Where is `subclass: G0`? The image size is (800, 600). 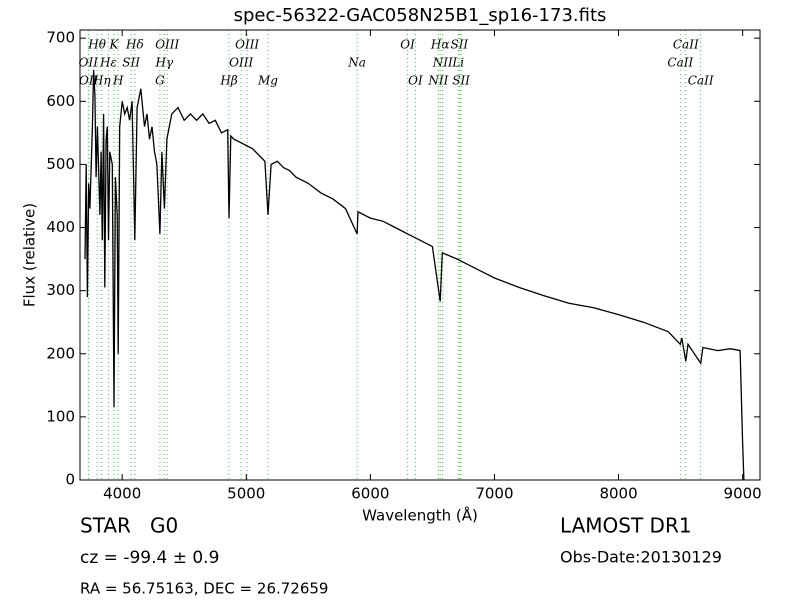
subclass: G0 is located at coordinates (164, 526).